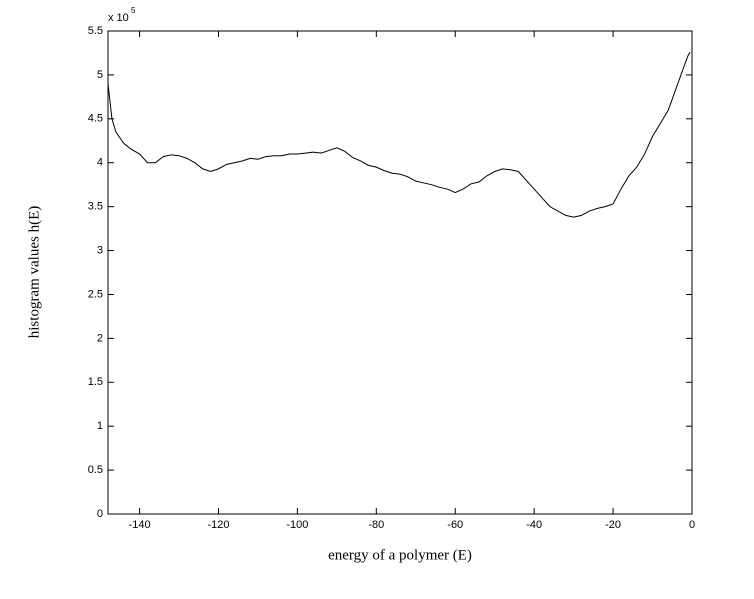  I want to click on y-tick-label: 5.5, so click(95, 31).